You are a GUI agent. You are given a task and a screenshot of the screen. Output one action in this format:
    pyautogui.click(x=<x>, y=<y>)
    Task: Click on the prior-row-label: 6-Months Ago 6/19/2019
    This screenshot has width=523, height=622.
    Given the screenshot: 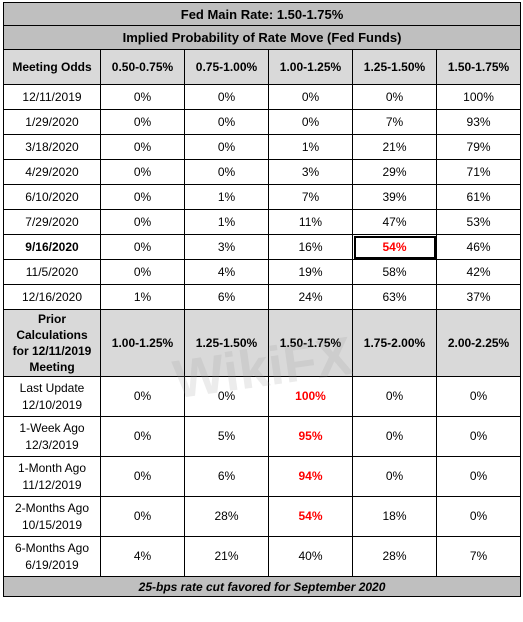 What is the action you would take?
    pyautogui.click(x=52, y=556)
    